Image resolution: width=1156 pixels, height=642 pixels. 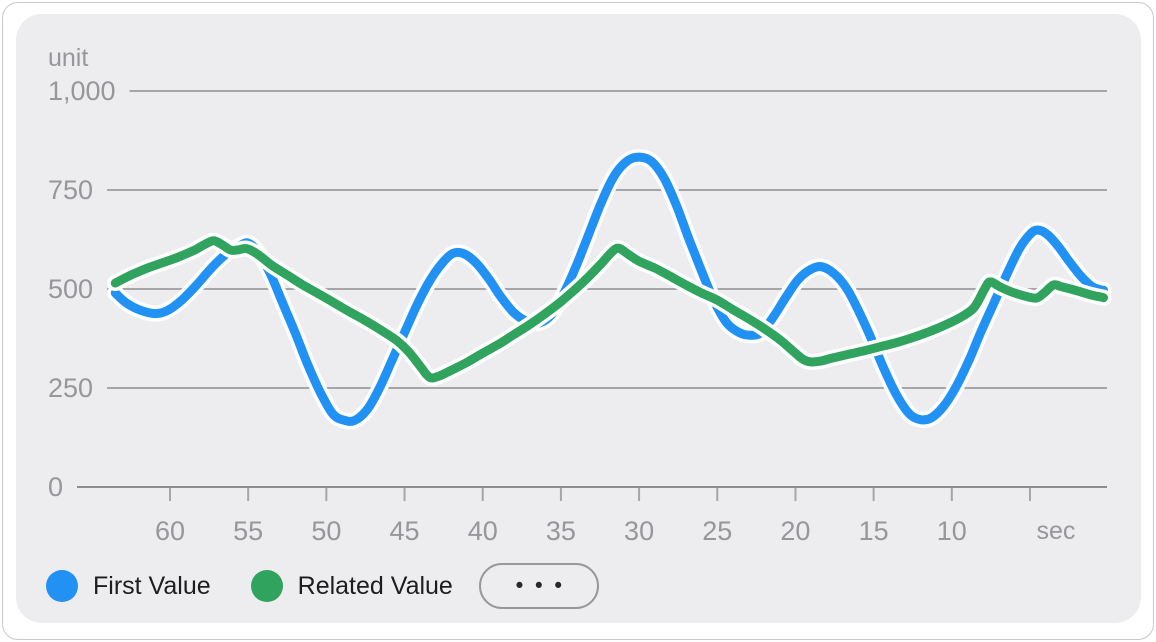 What do you see at coordinates (266, 586) in the screenshot?
I see `related-value-swatch-icon` at bounding box center [266, 586].